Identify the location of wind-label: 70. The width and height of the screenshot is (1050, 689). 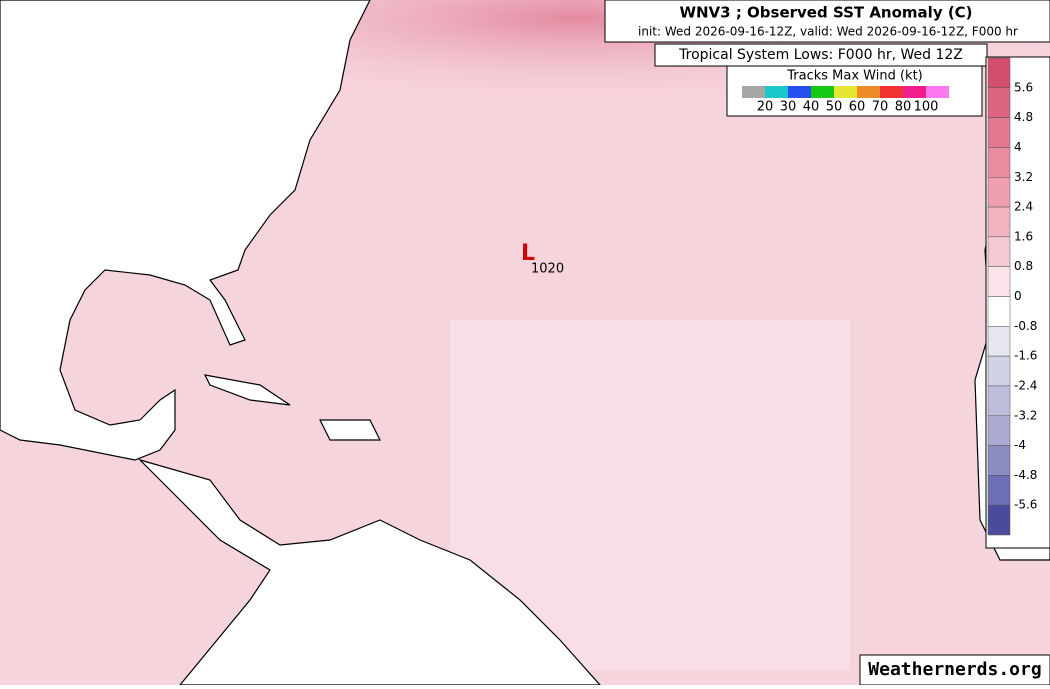
(880, 107).